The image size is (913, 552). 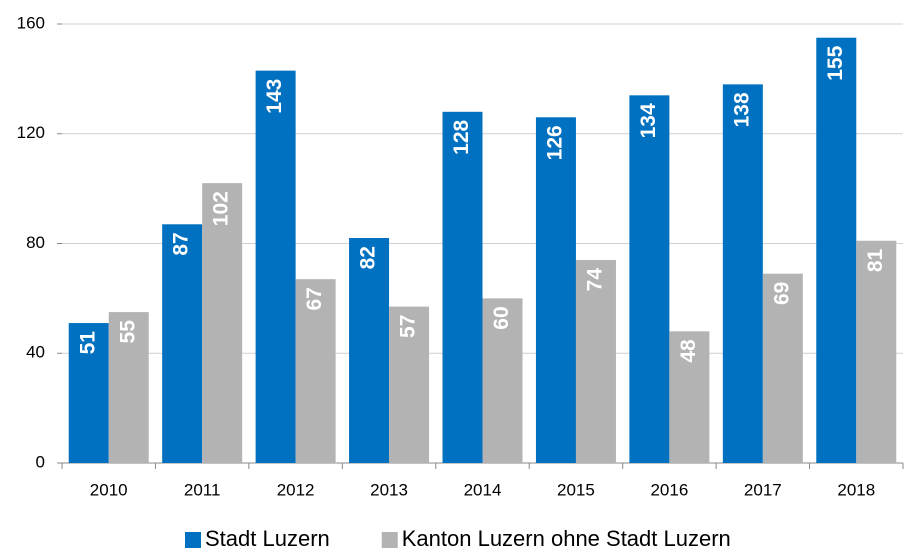 I want to click on value-label: 55, so click(x=127, y=332).